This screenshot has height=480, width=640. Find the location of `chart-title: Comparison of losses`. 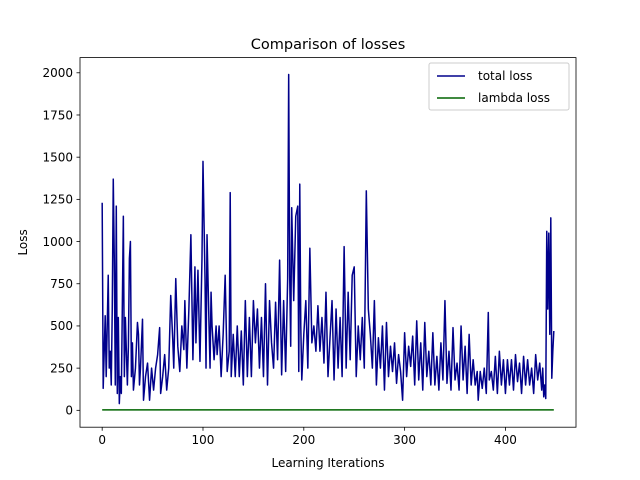

chart-title: Comparison of losses is located at coordinates (328, 45).